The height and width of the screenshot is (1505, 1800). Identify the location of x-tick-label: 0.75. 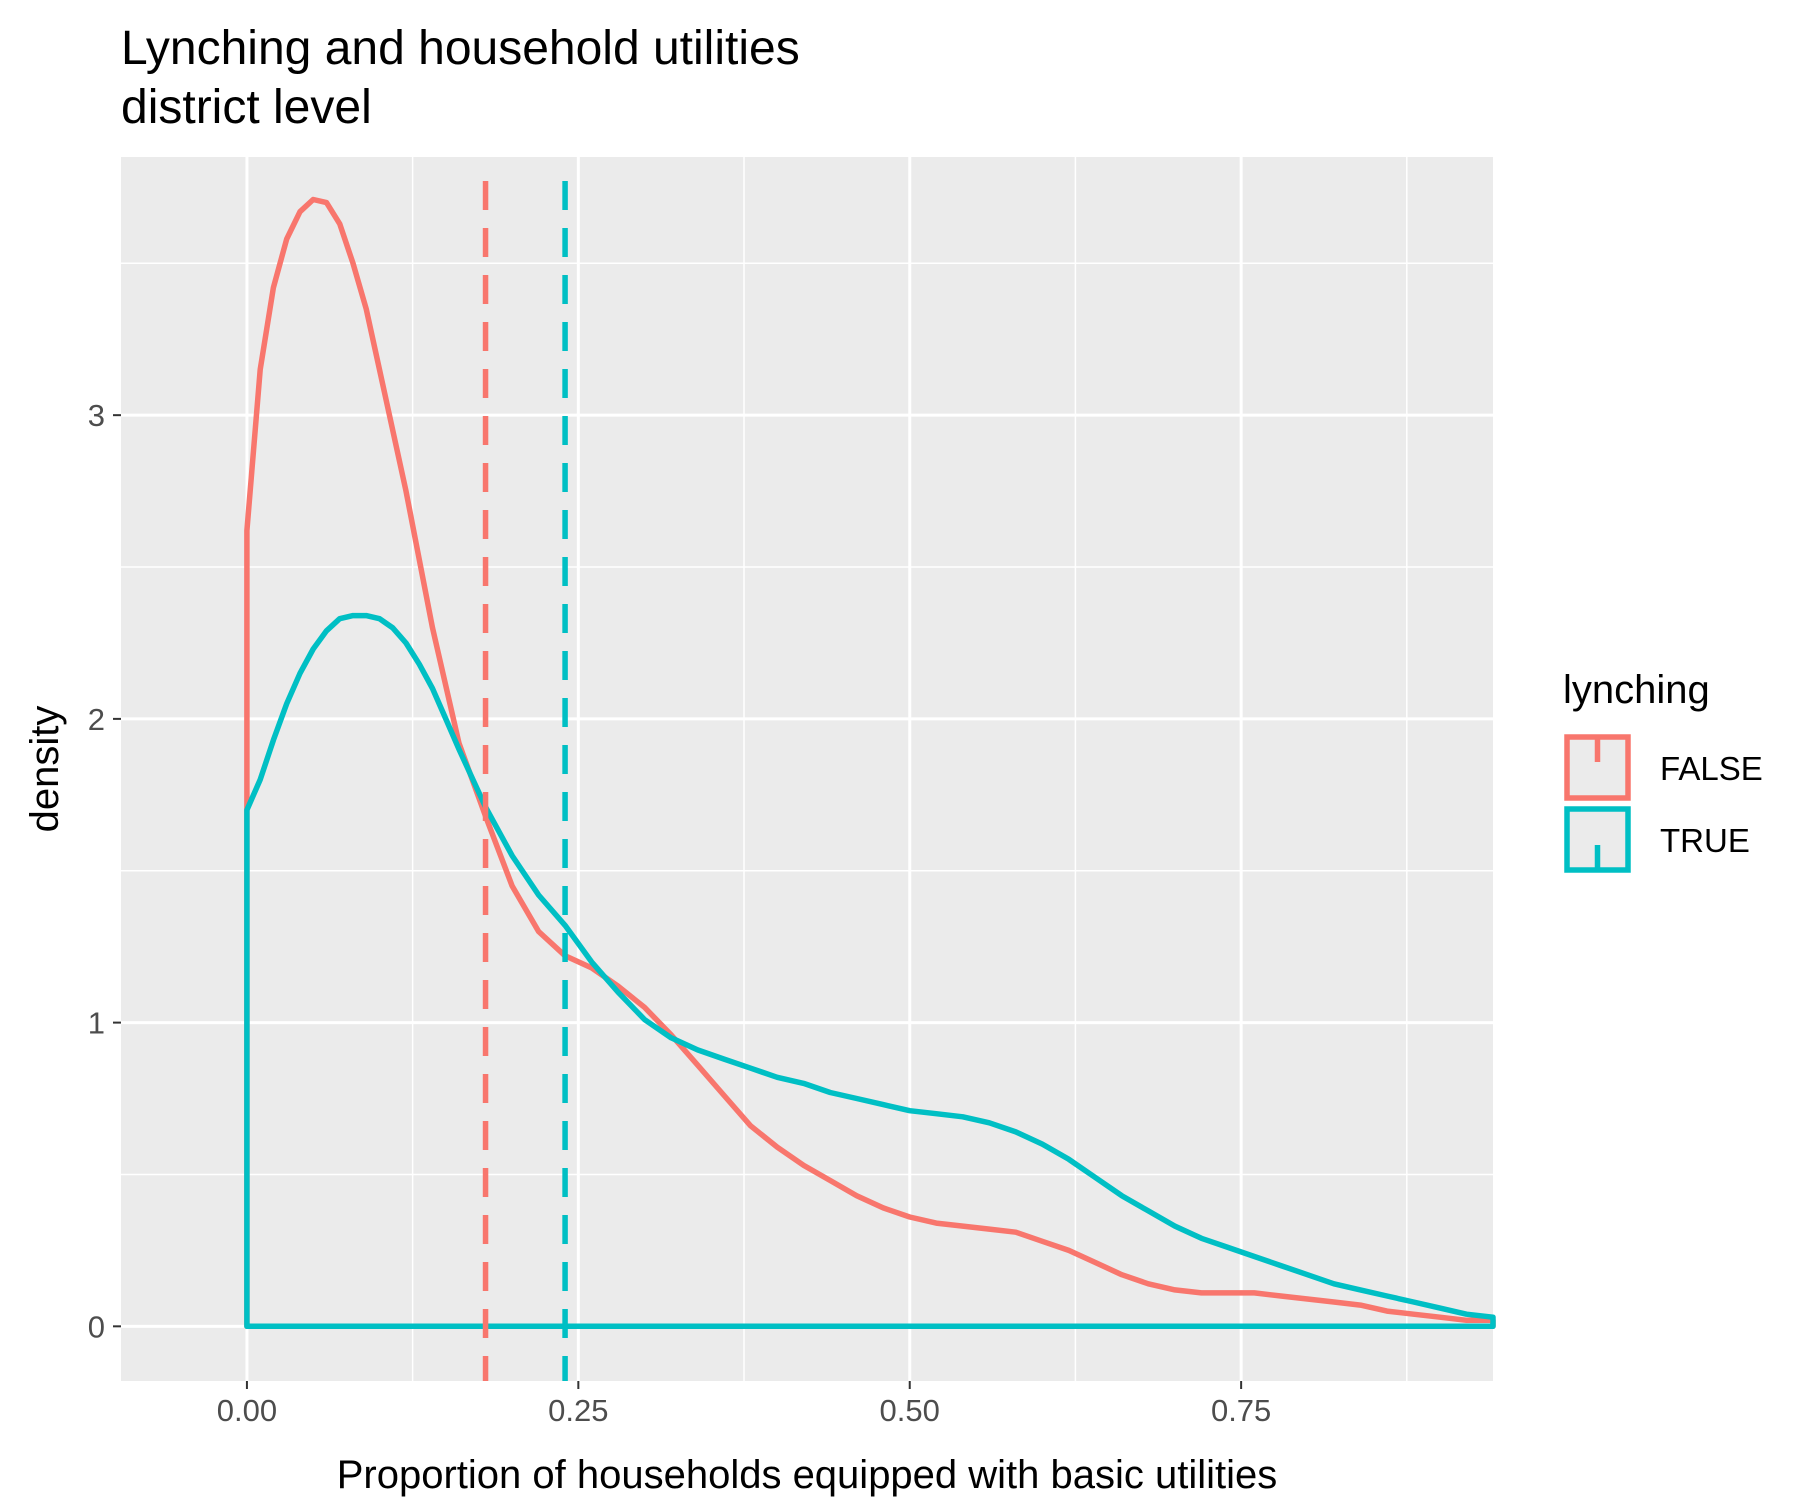
(1241, 1410).